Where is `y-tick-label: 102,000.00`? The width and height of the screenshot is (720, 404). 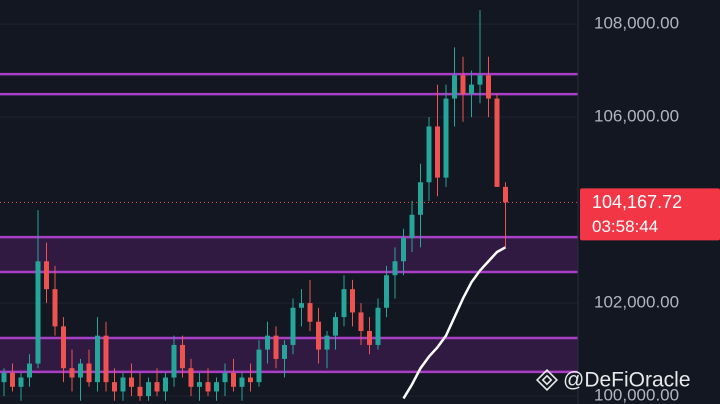
y-tick-label: 102,000.00 is located at coordinates (636, 302).